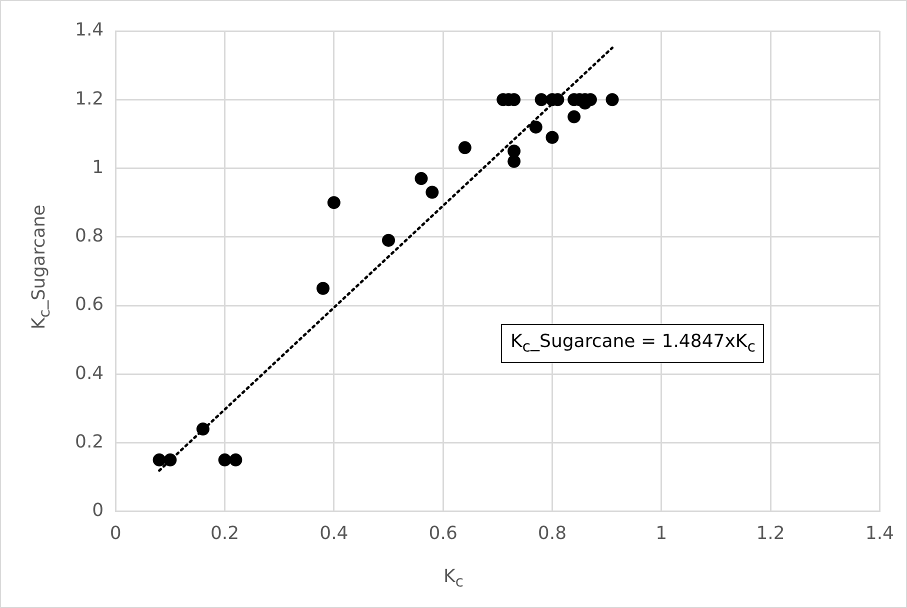  I want to click on y-tick-label: 1.4, so click(89, 30).